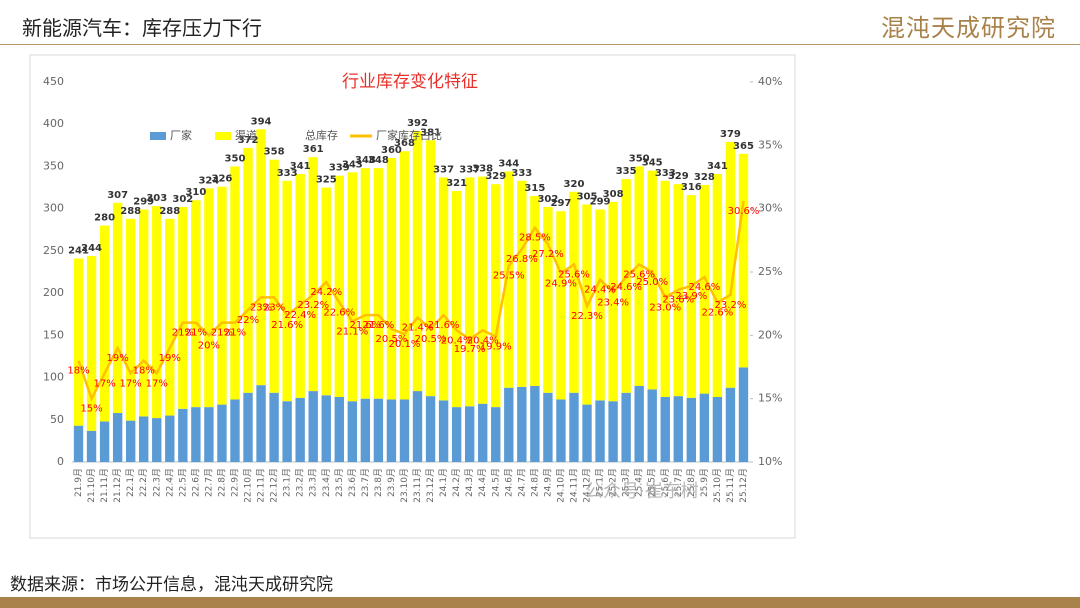 The image size is (1080, 608). I want to click on share-label: 20.4%, so click(457, 340).